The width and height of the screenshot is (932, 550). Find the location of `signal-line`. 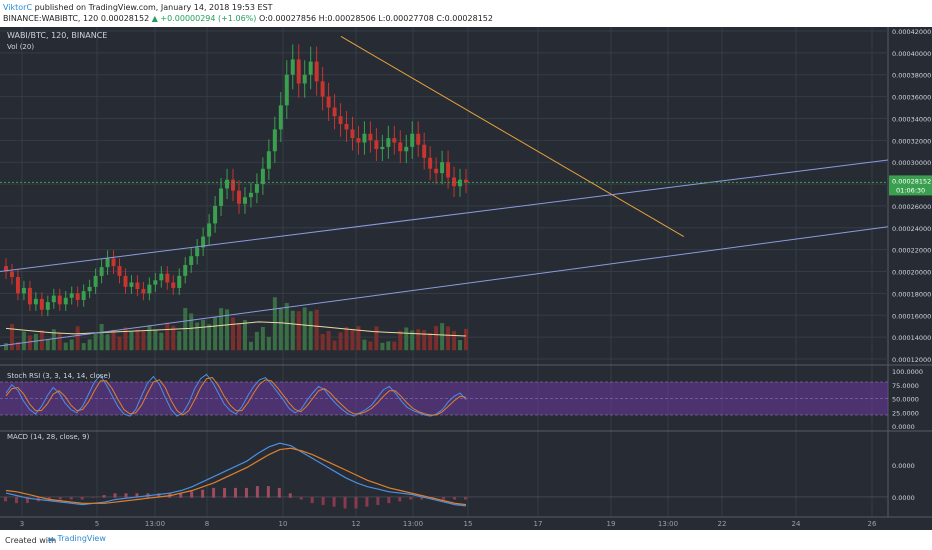

signal-line is located at coordinates (236, 476).